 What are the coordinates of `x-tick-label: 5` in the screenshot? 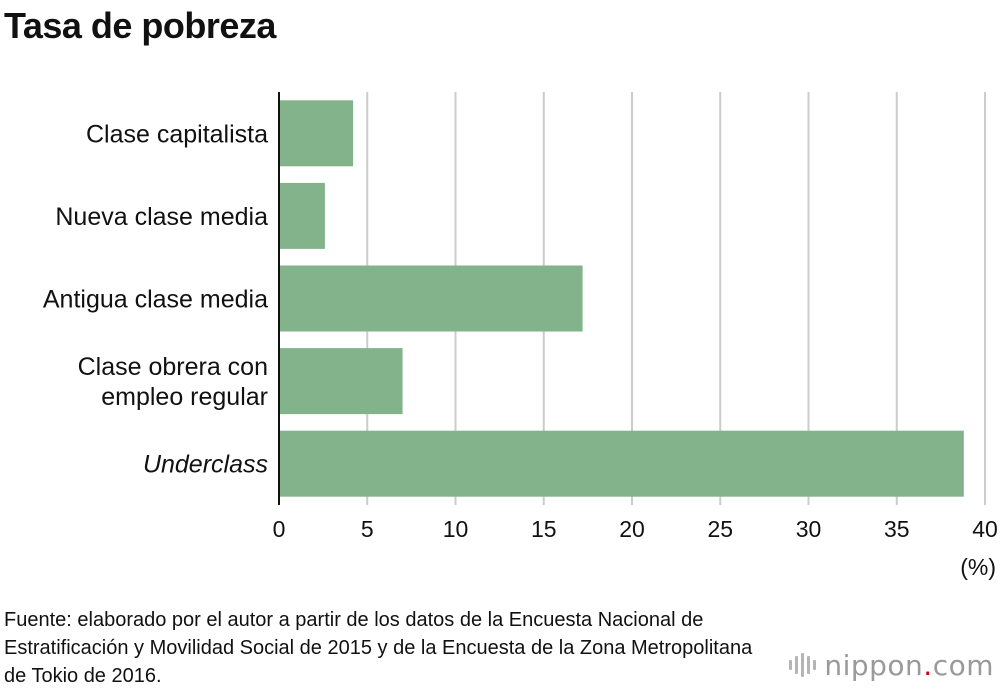 It's located at (367, 529).